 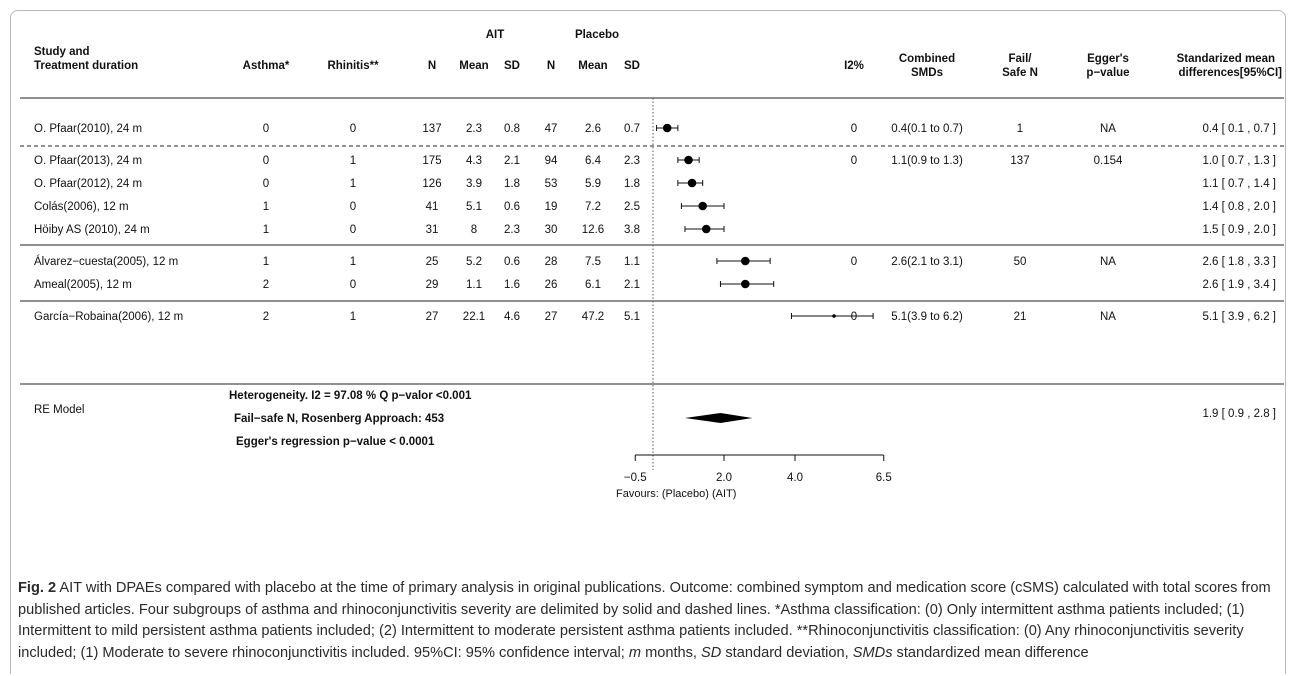 I want to click on cell-asthma: 1, so click(x=266, y=230).